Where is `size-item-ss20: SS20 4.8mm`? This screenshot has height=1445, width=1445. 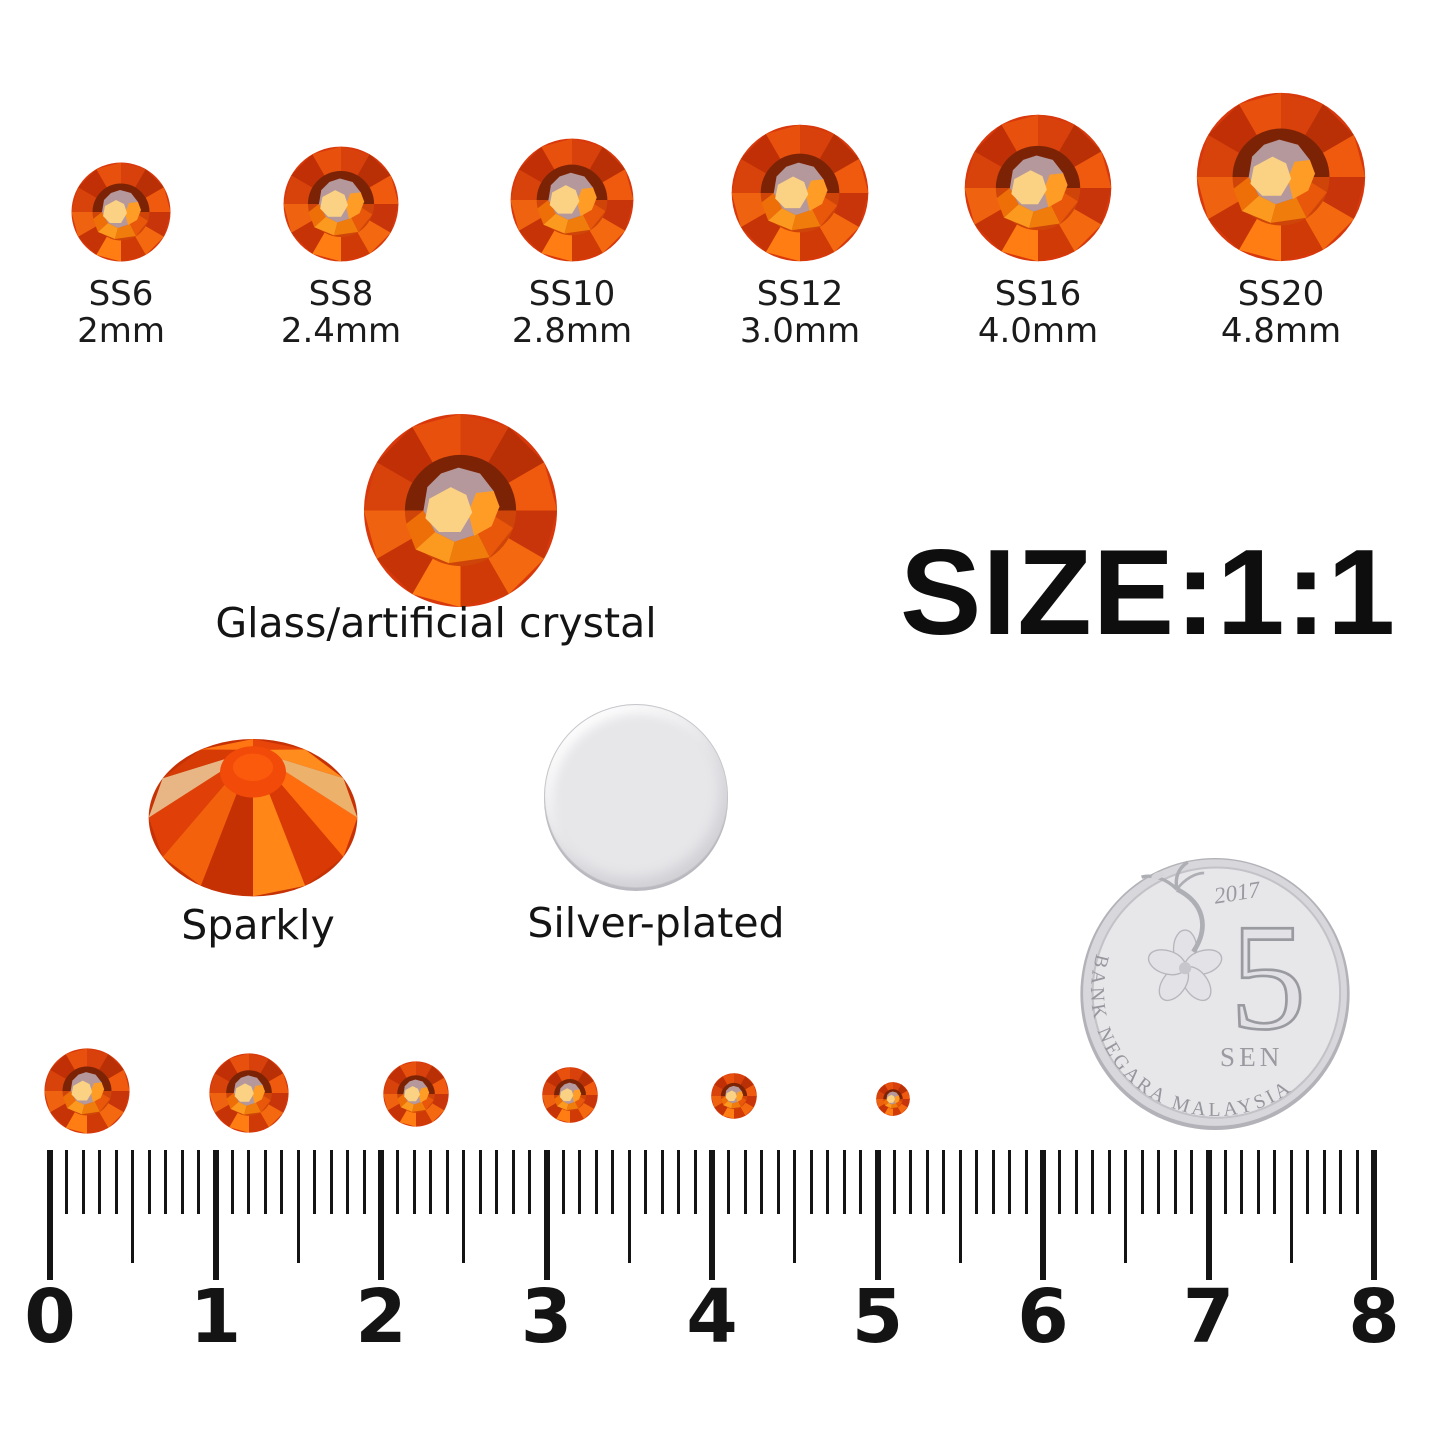 size-item-ss20: SS20 4.8mm is located at coordinates (1281, 205).